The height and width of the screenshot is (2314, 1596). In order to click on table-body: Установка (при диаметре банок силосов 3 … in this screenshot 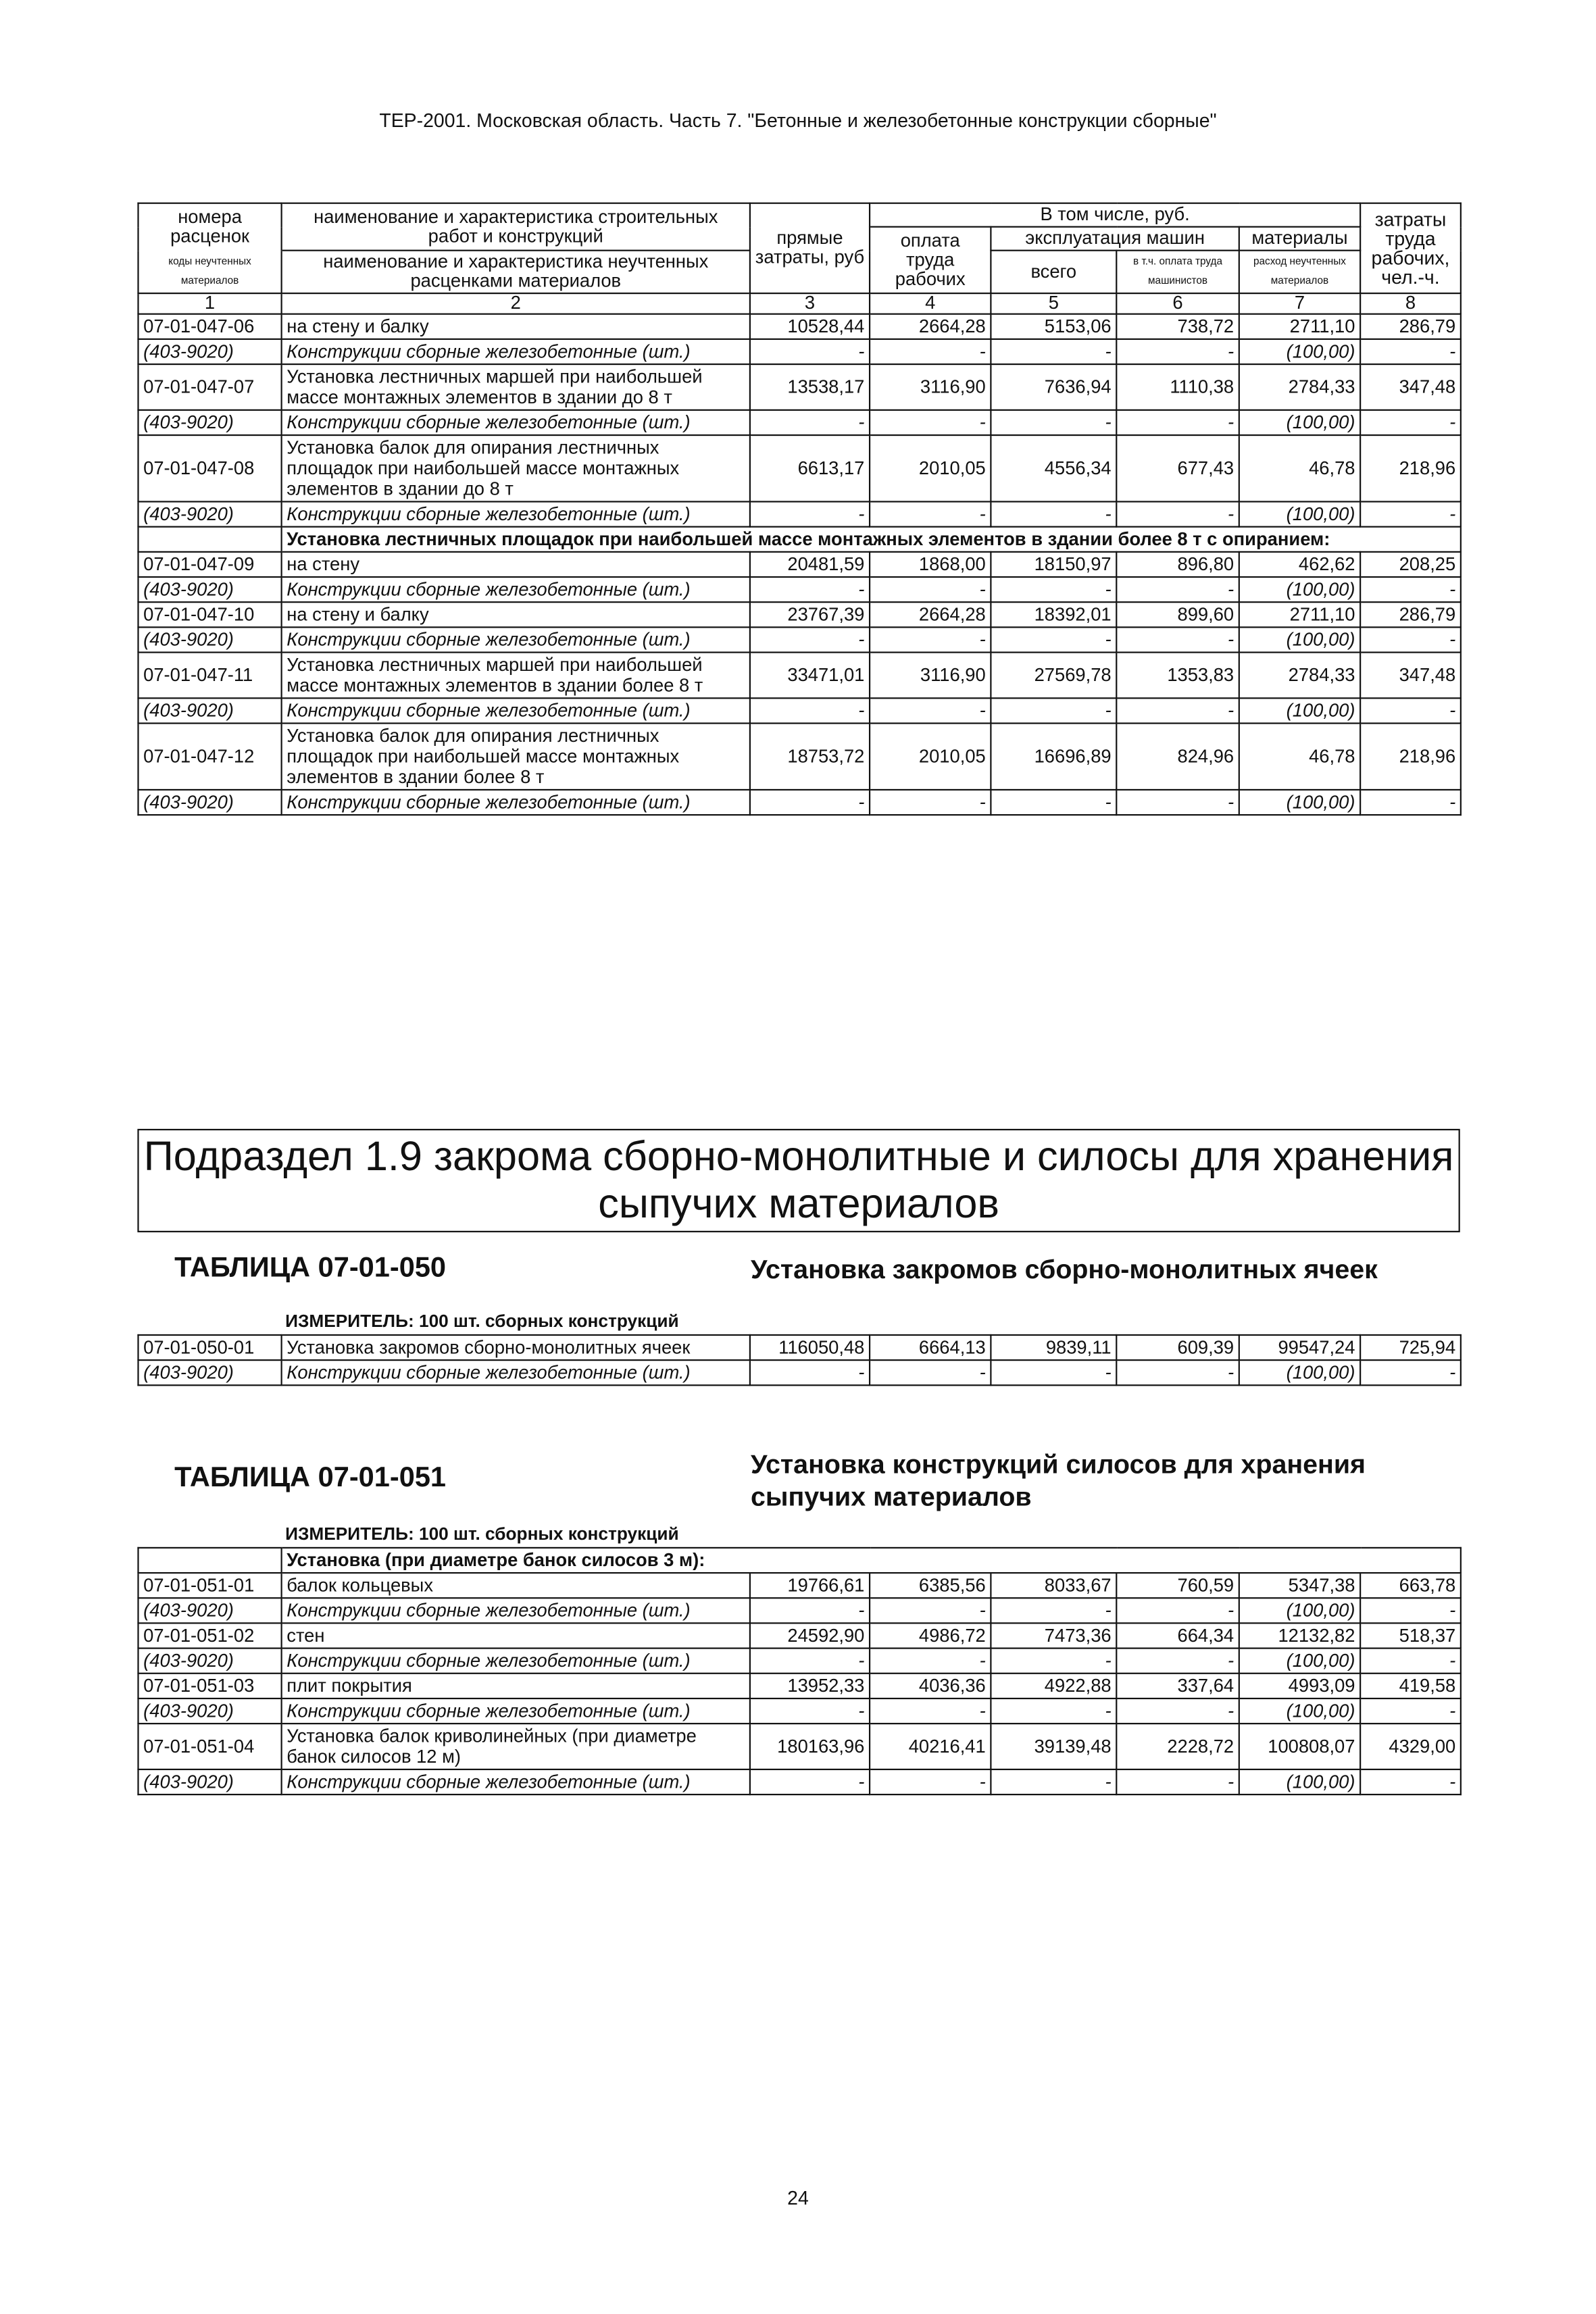, I will do `click(799, 1671)`.